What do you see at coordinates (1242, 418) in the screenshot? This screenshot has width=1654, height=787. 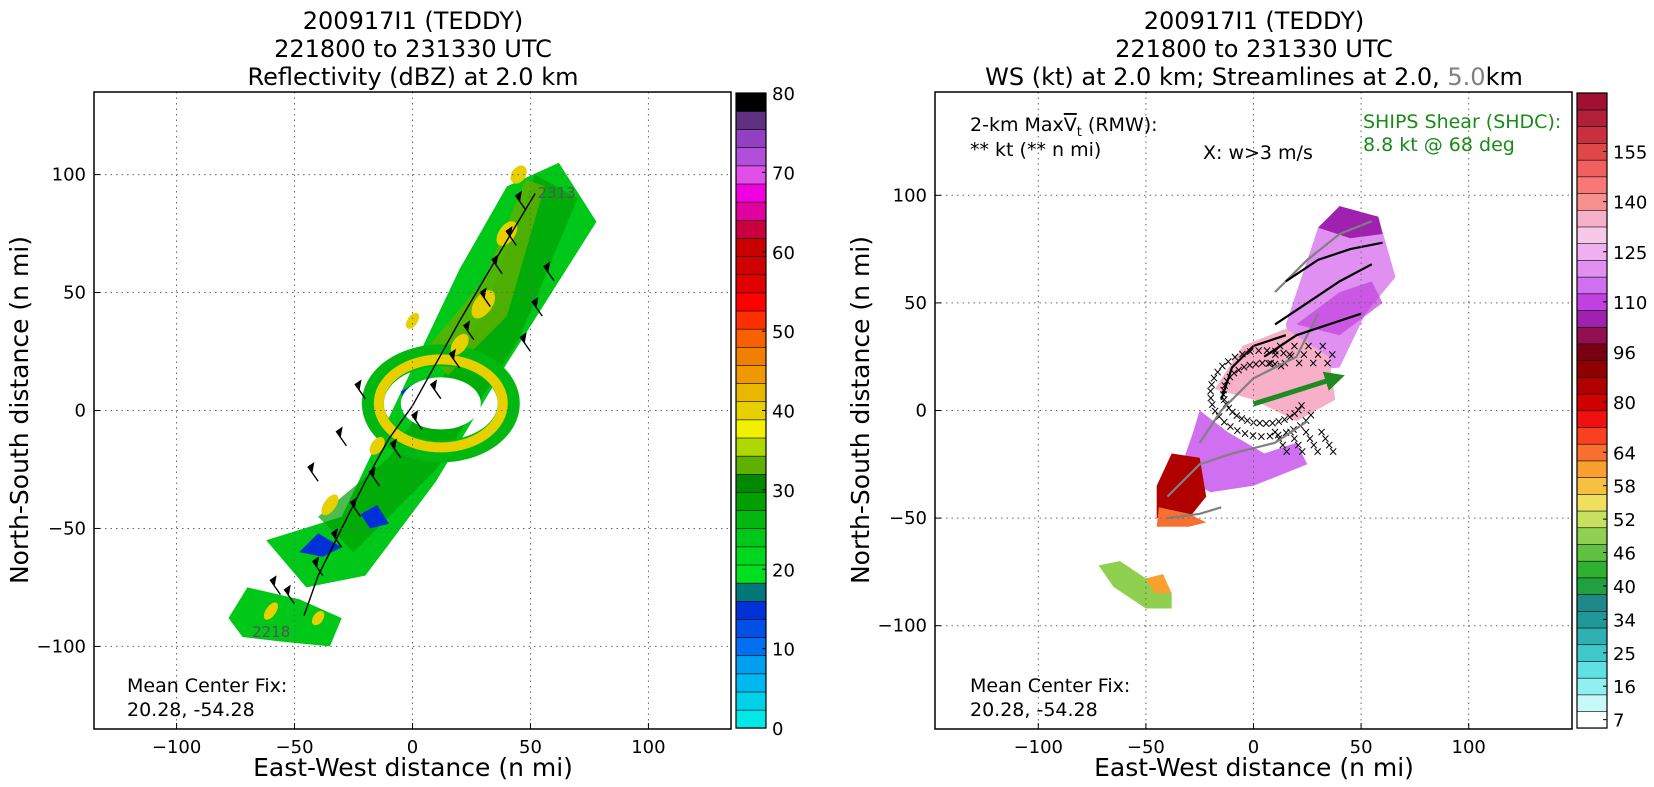 I see `updraft-marker-39: ×` at bounding box center [1242, 418].